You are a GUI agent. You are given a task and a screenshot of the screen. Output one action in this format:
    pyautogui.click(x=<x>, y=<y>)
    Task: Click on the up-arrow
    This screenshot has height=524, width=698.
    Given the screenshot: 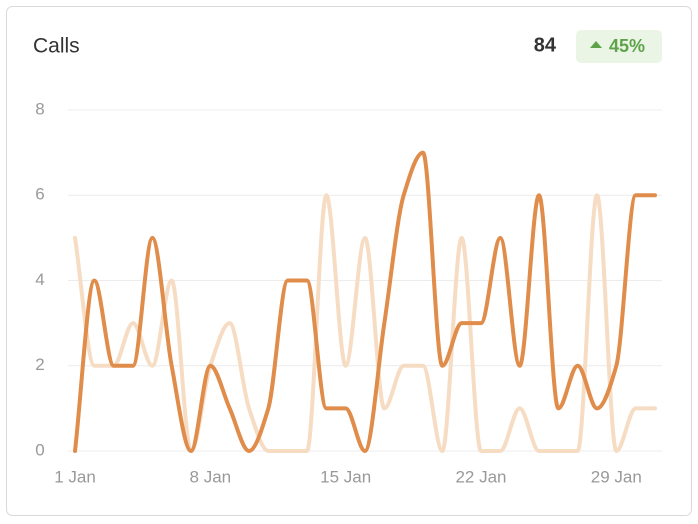 What is the action you would take?
    pyautogui.click(x=596, y=44)
    